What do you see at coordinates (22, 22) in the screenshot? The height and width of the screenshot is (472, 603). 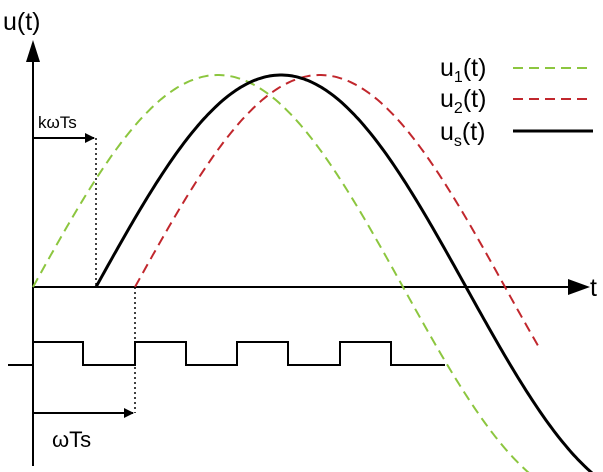 I see `y-axis-label: u(t)` at bounding box center [22, 22].